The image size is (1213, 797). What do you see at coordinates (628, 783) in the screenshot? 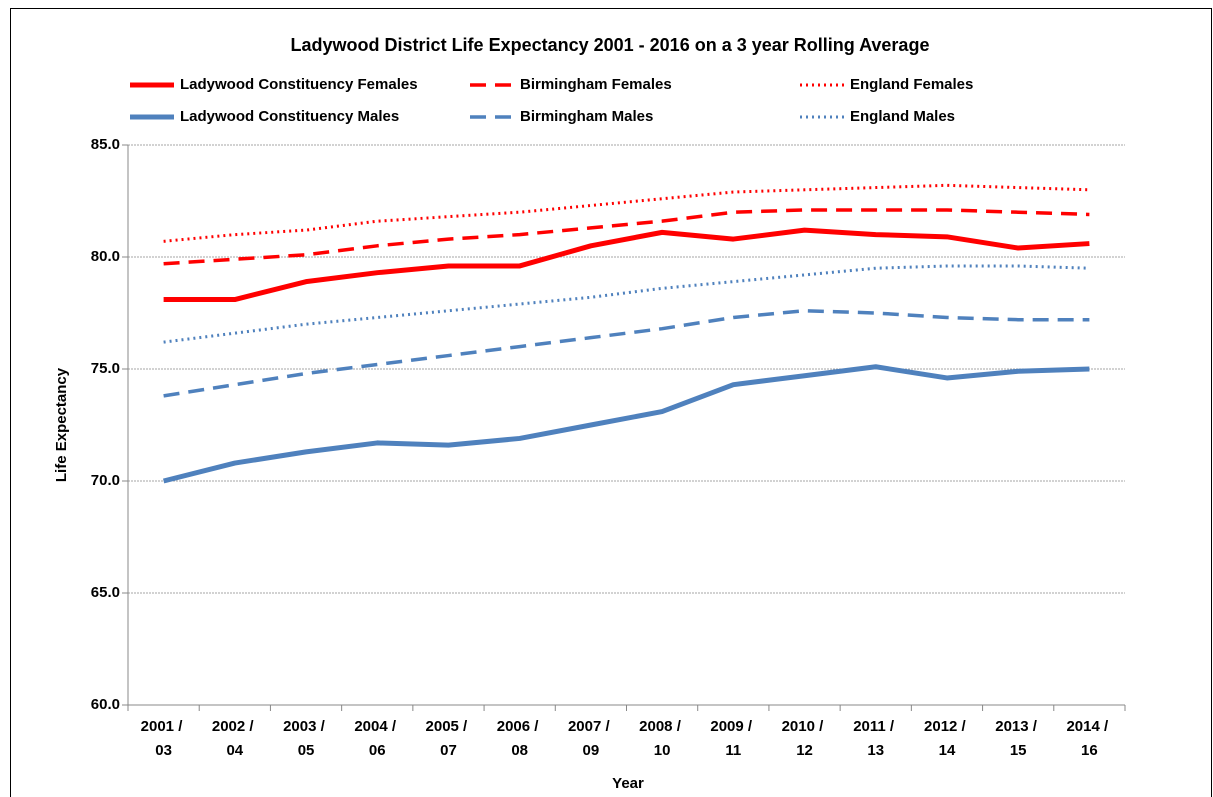
I see `x-axis-title: Year` at bounding box center [628, 783].